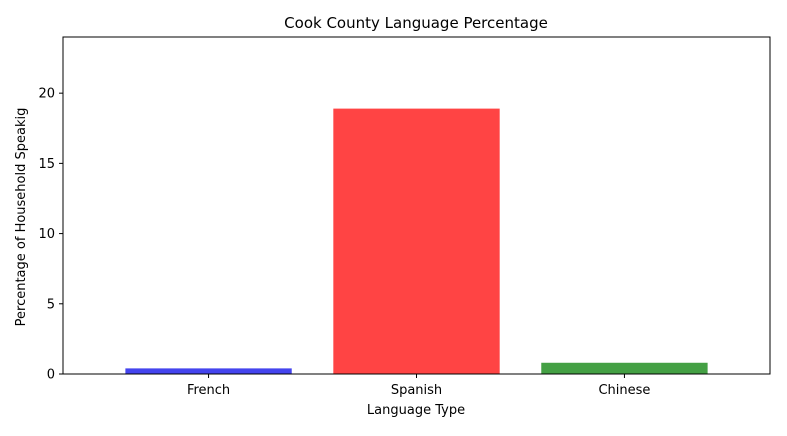 This screenshot has width=787, height=436. Describe the element at coordinates (624, 368) in the screenshot. I see `bar-chinese` at that location.